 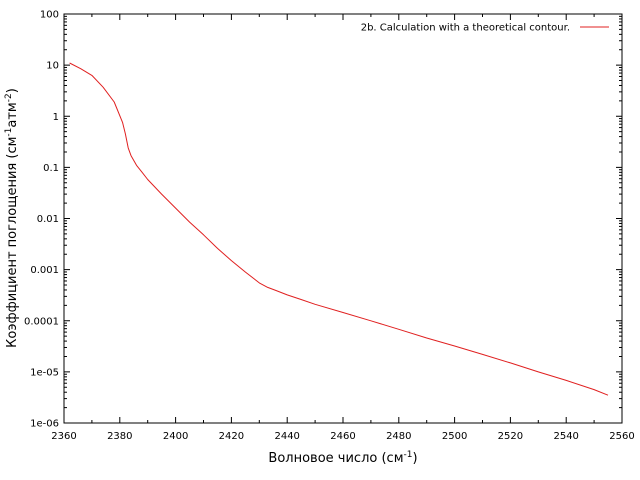 What do you see at coordinates (56, 117) in the screenshot?
I see `y-tick-label: 1` at bounding box center [56, 117].